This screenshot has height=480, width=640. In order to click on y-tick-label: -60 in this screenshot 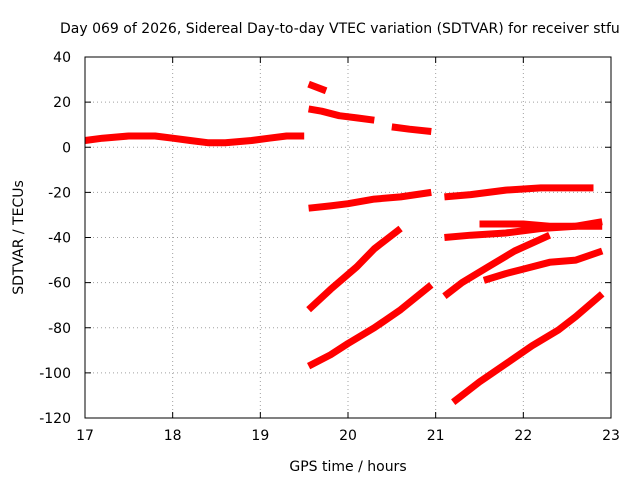, I will do `click(59, 284)`.